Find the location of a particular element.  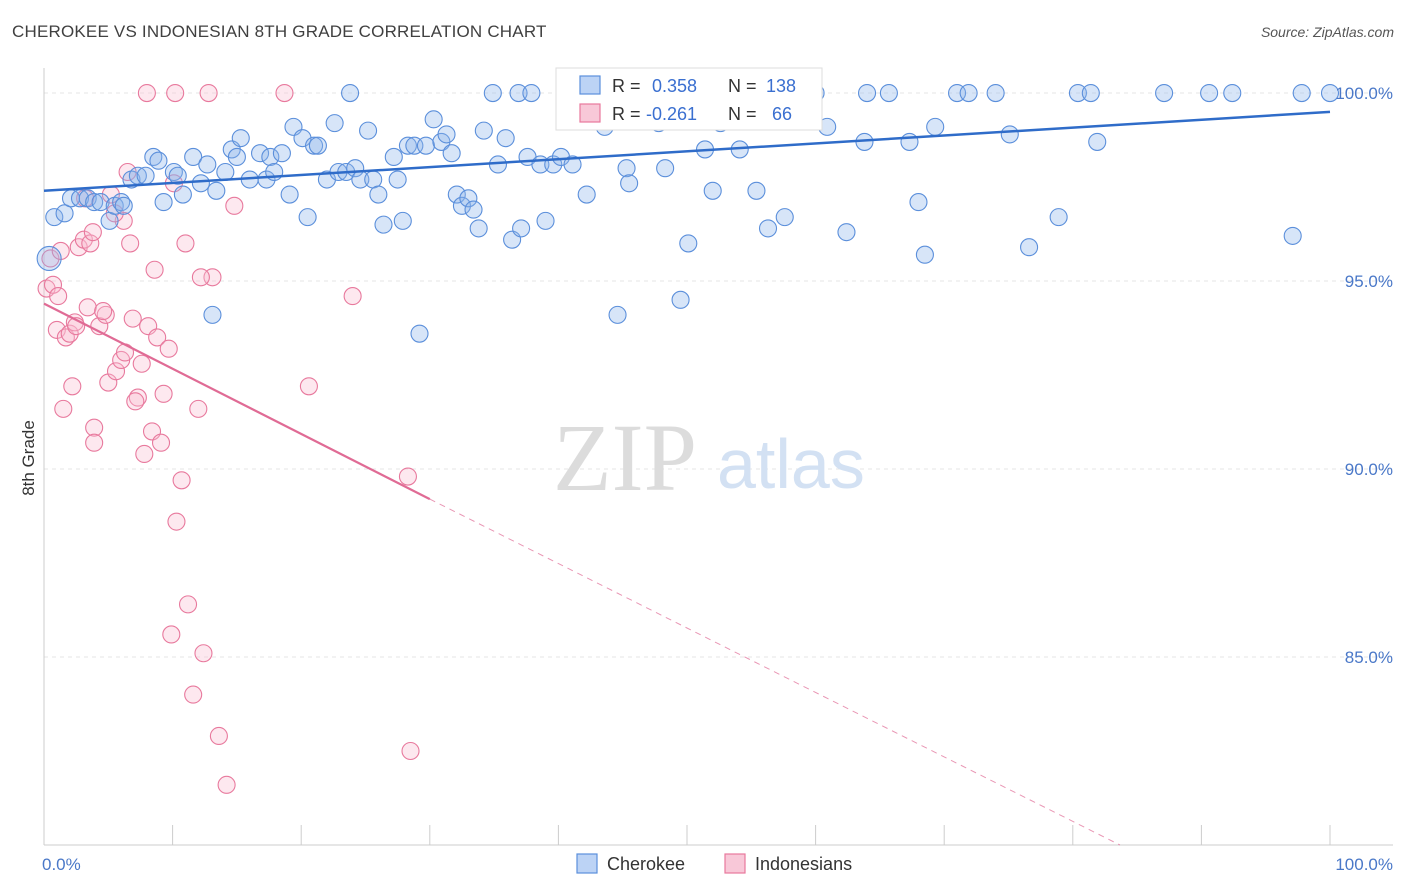

legend-label-indonesians: Indonesians is located at coordinates (803, 864).